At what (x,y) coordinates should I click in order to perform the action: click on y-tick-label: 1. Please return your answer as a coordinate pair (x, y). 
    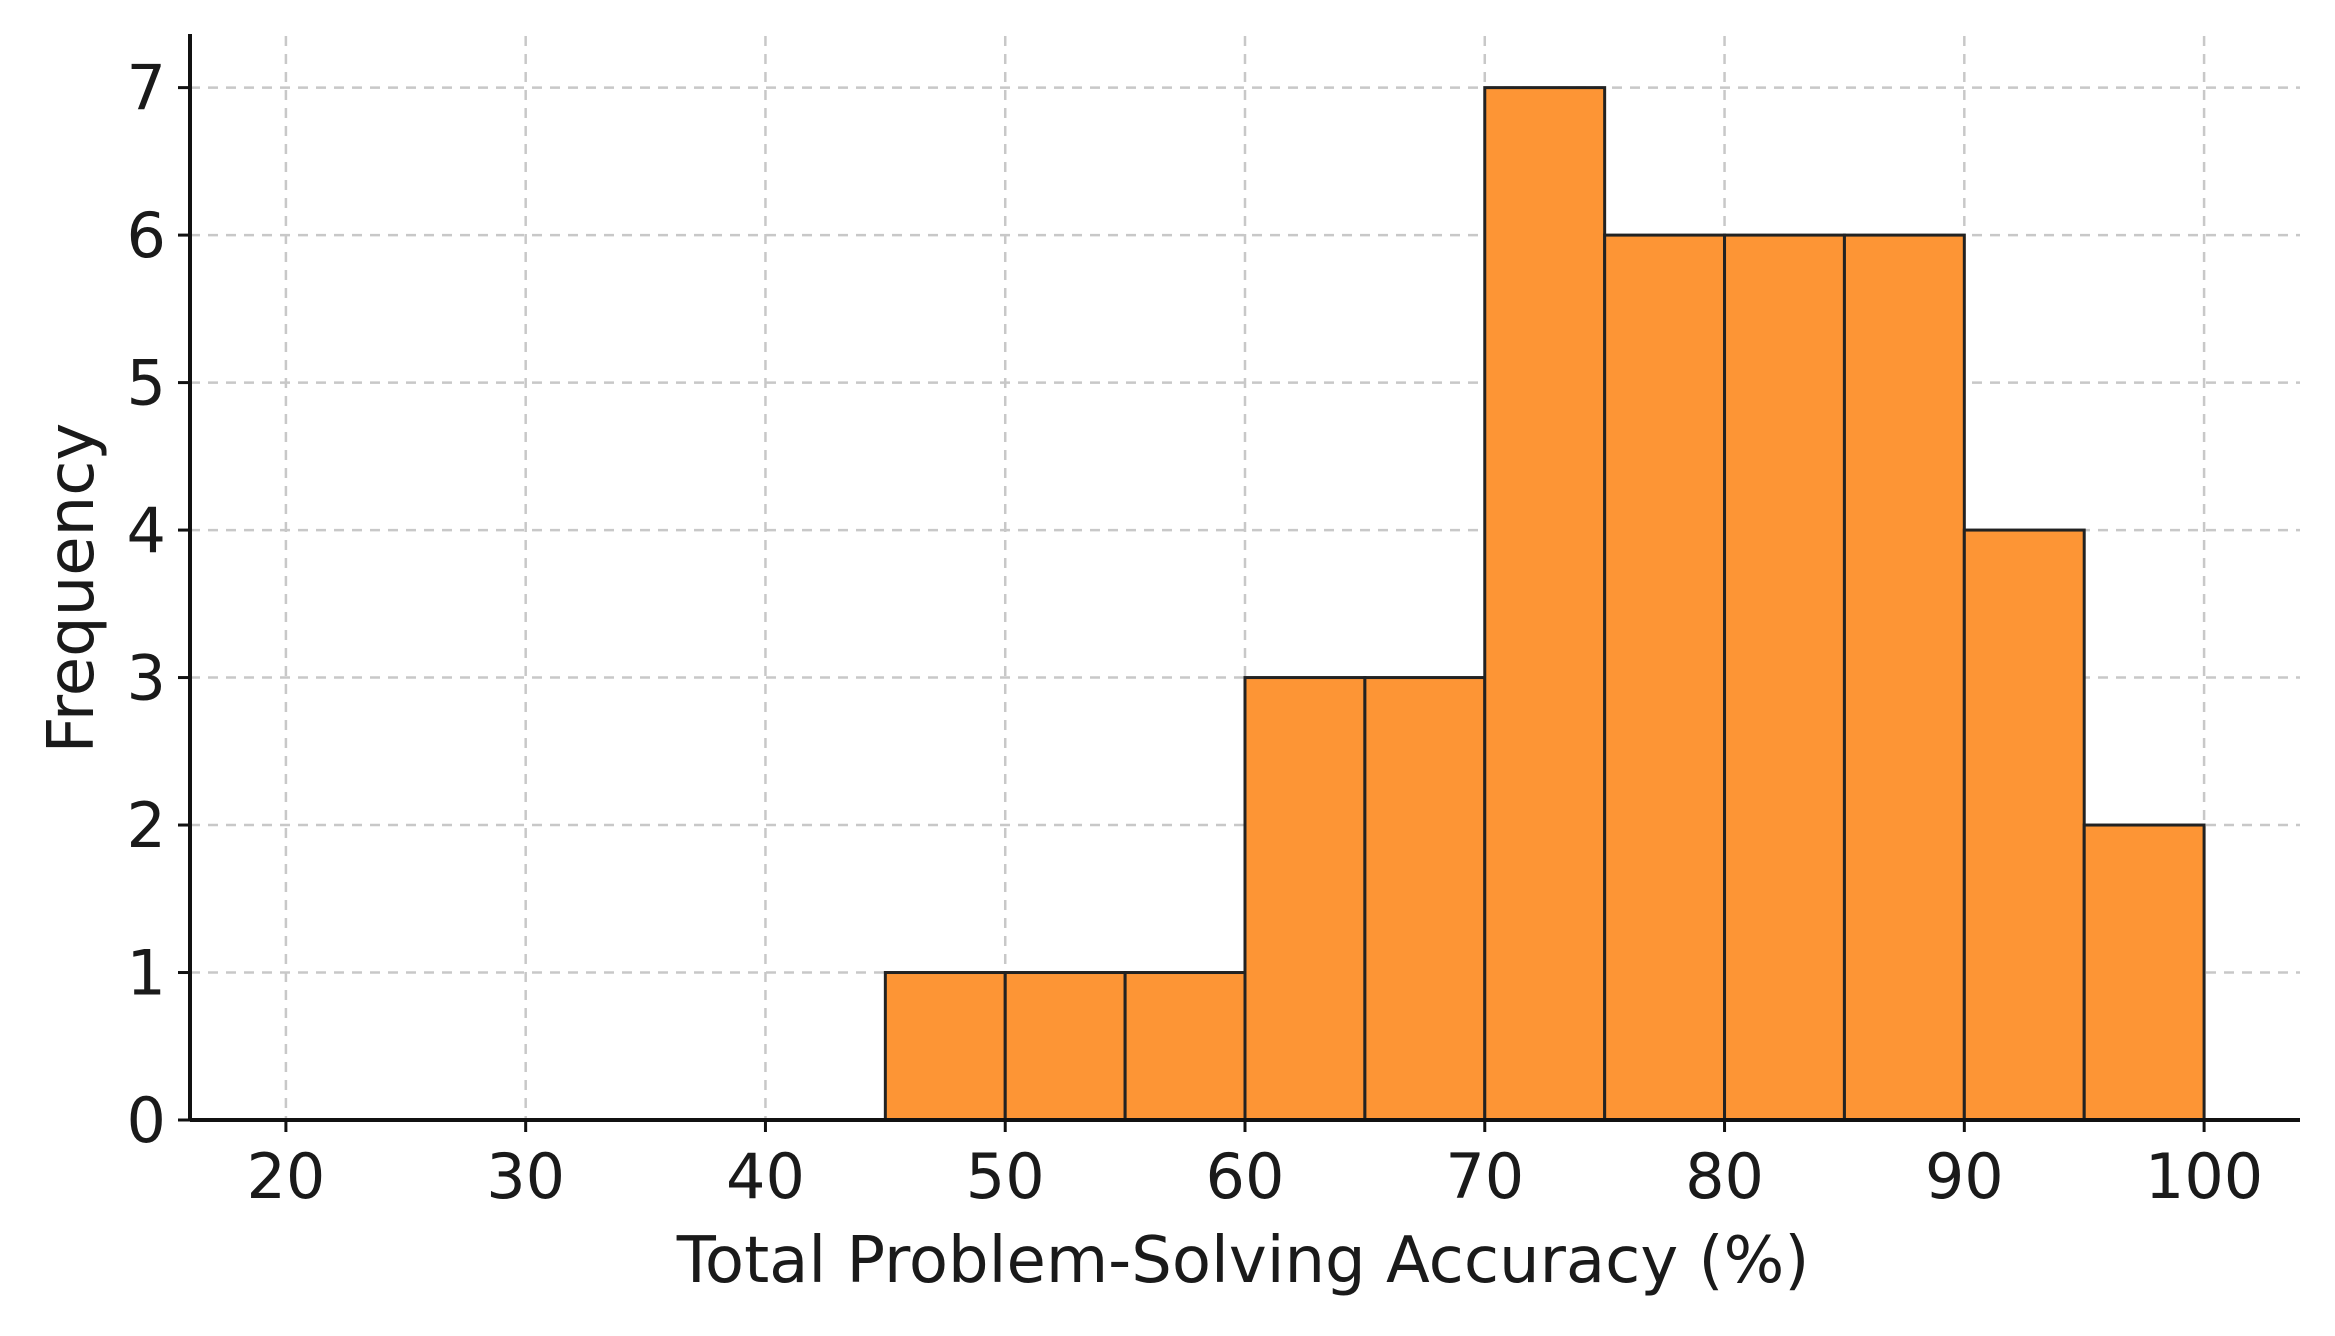
    Looking at the image, I should click on (146, 973).